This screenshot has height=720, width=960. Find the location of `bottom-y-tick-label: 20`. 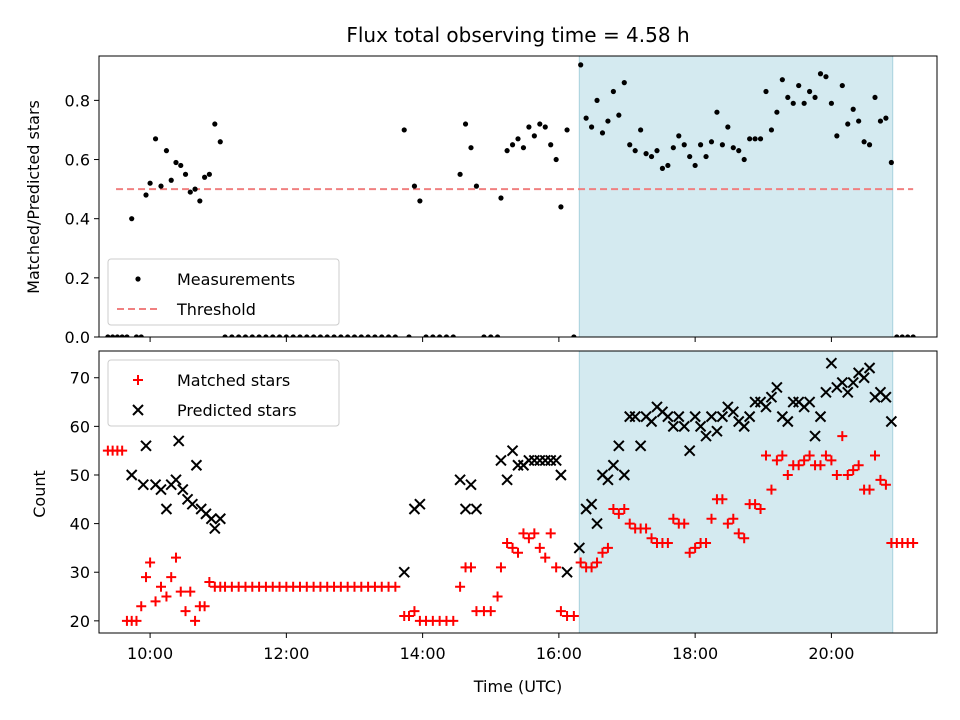

bottom-y-tick-label: 20 is located at coordinates (80, 621).